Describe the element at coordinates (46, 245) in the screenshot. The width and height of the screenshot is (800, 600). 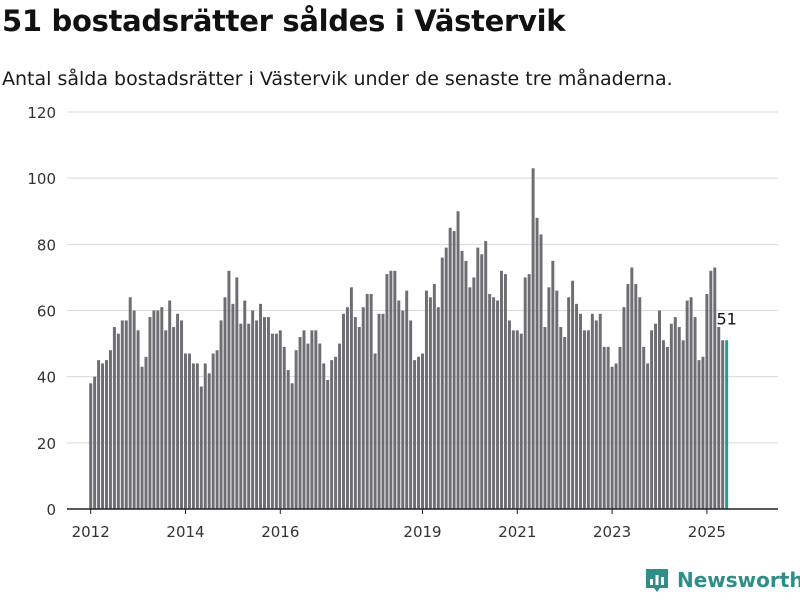
I see `y-tick-label: 80` at that location.